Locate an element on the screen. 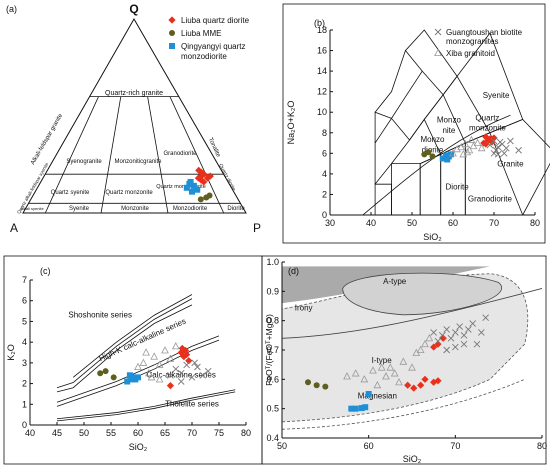 This screenshot has height=468, width=550. y-tick-label: 0.8 is located at coordinates (272, 321).